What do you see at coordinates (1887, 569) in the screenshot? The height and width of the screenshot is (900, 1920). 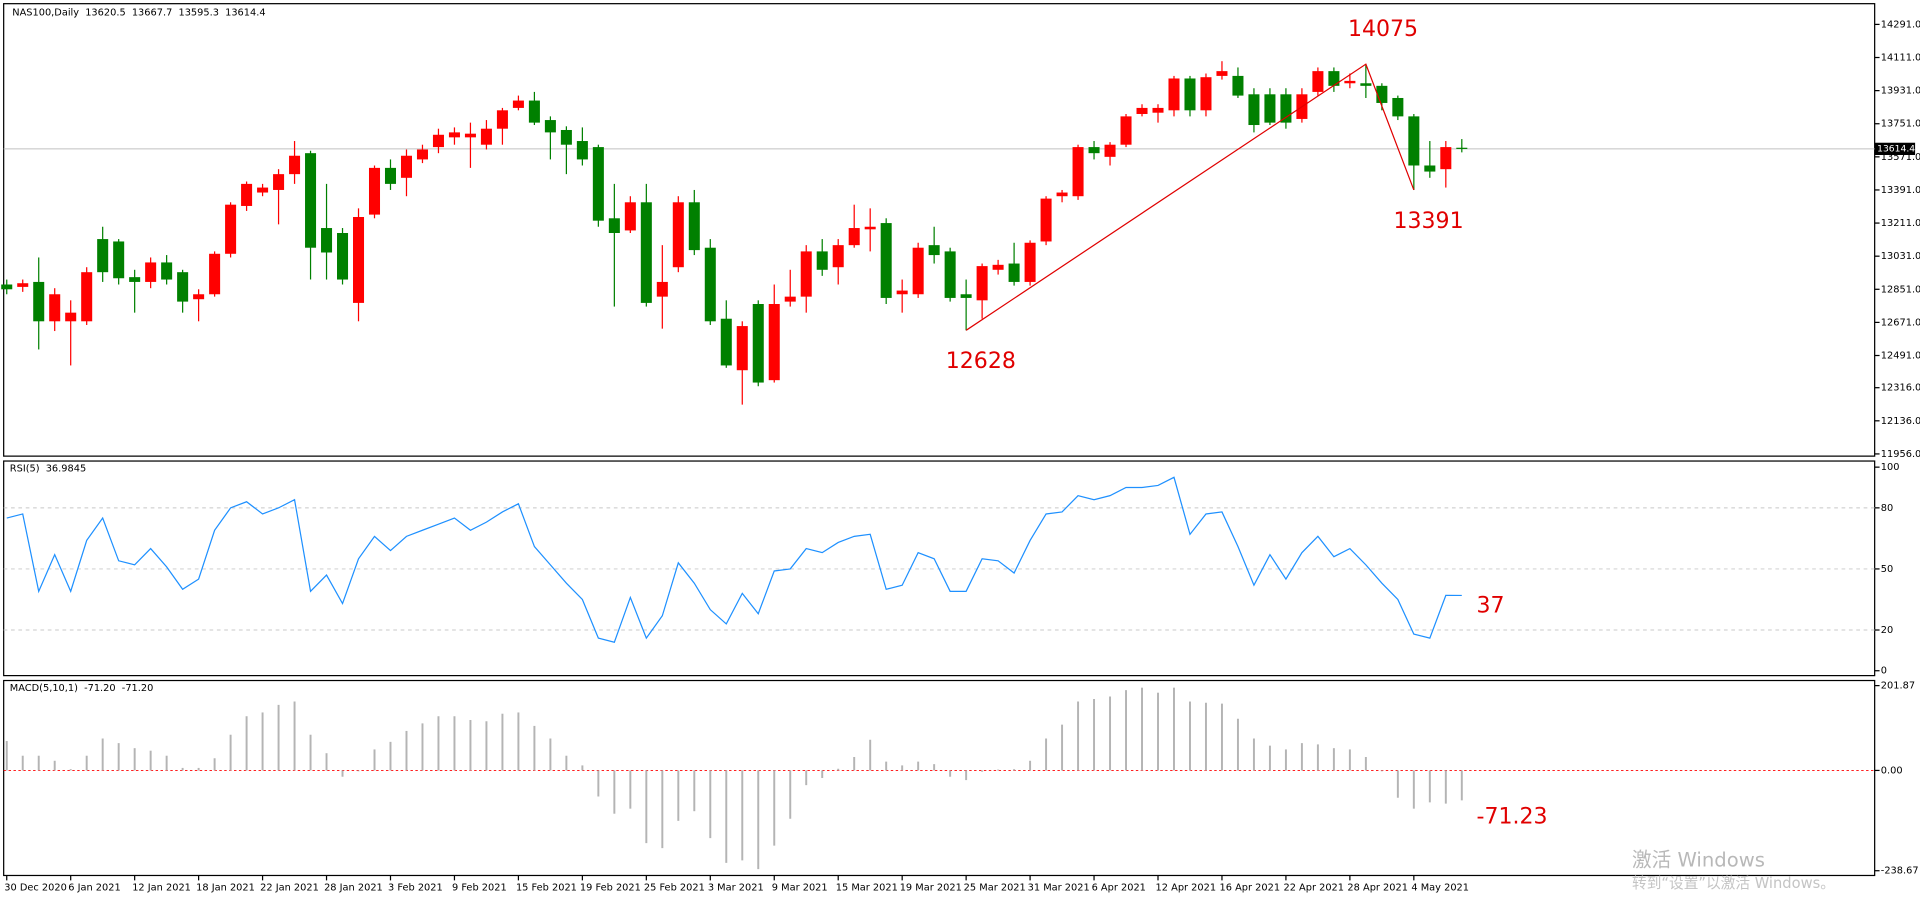 I see `y-tick-label: 50` at bounding box center [1887, 569].